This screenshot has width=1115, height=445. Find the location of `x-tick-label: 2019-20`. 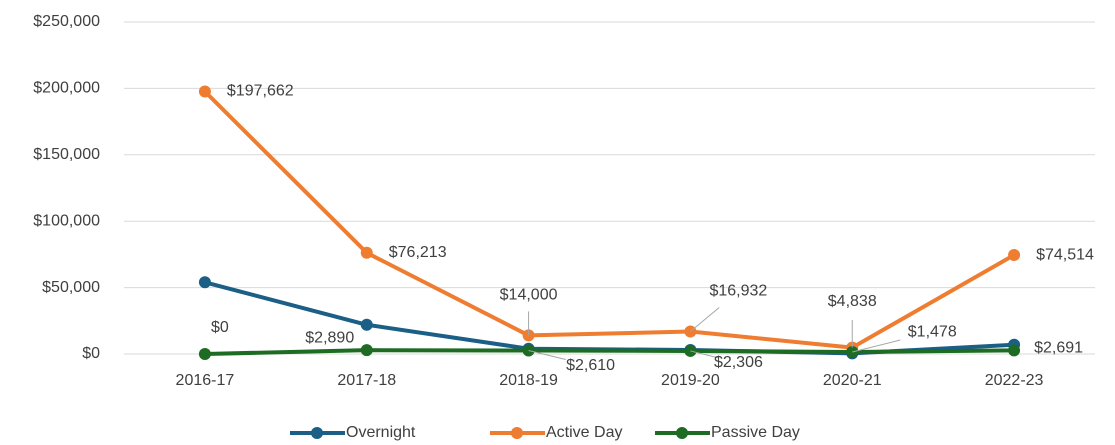

x-tick-label: 2019-20 is located at coordinates (690, 380).